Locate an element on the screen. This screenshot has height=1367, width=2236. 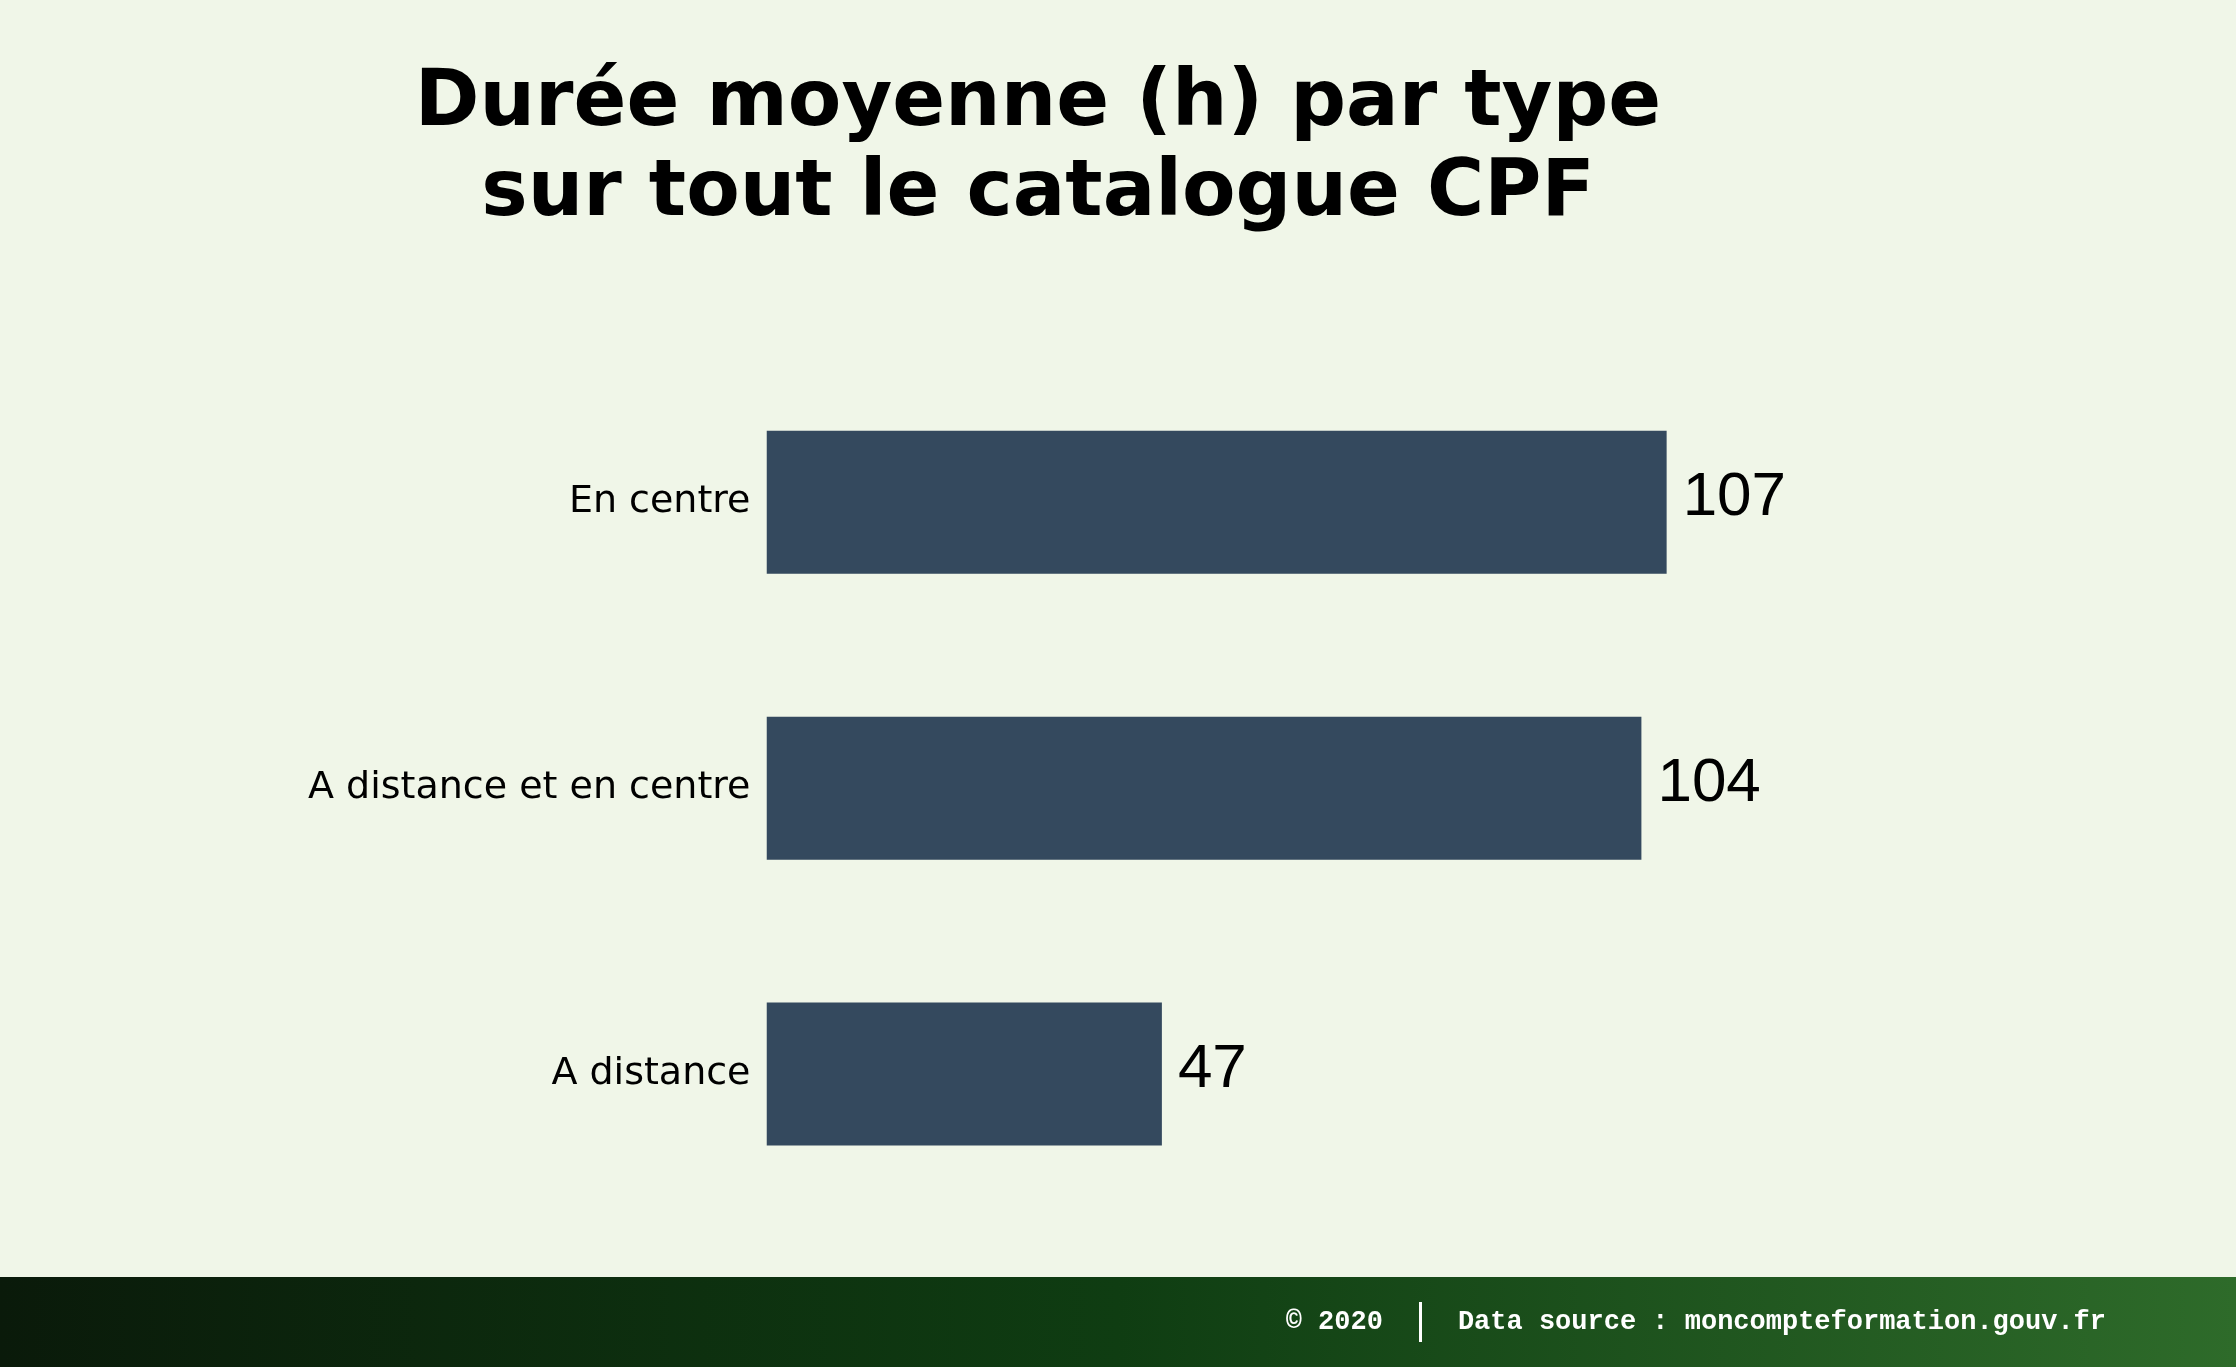
y-tick-label: En centre is located at coordinates (659, 499).